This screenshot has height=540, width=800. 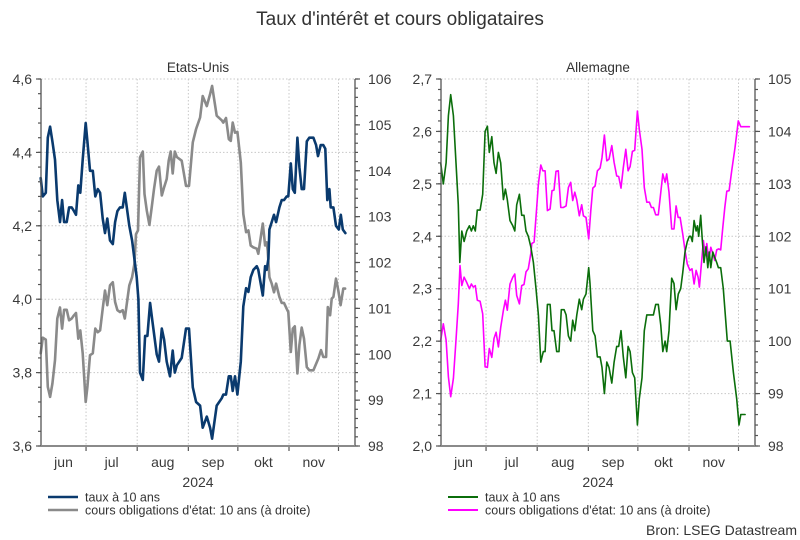 What do you see at coordinates (423, 394) in the screenshot?
I see `y-left-tick-label: 2,1` at bounding box center [423, 394].